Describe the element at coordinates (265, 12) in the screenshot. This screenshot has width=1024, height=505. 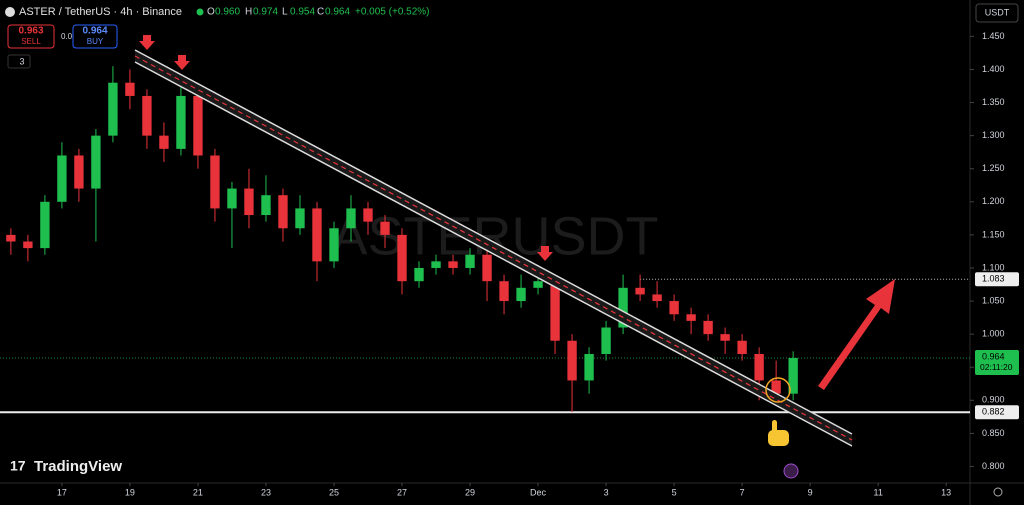
I see `ohlc-value: 0.974` at that location.